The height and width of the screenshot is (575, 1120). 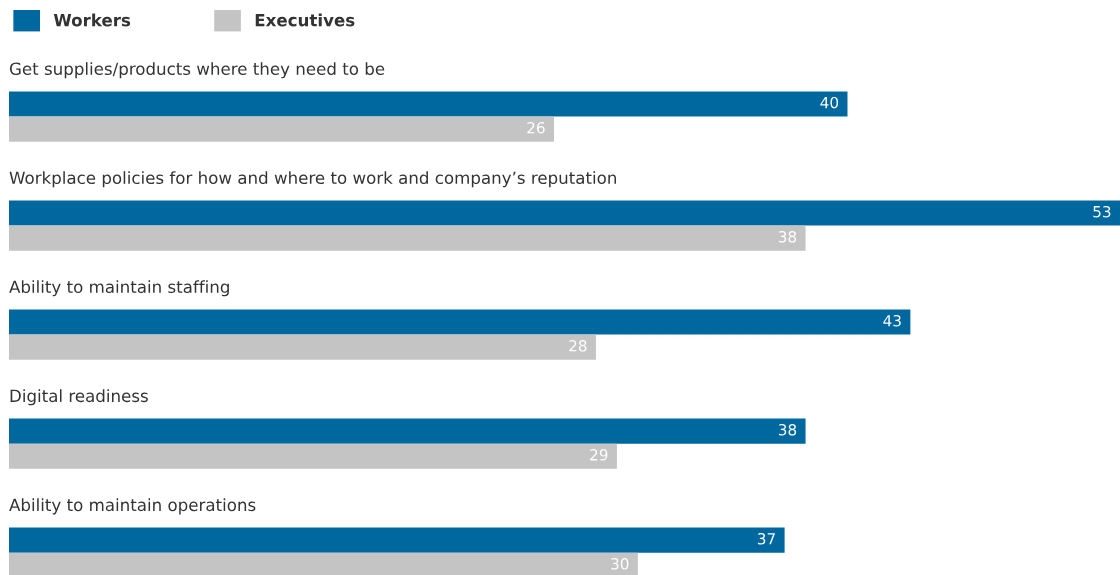 I want to click on y-tick-label: Get supplies/products where they need to be, so click(x=197, y=70).